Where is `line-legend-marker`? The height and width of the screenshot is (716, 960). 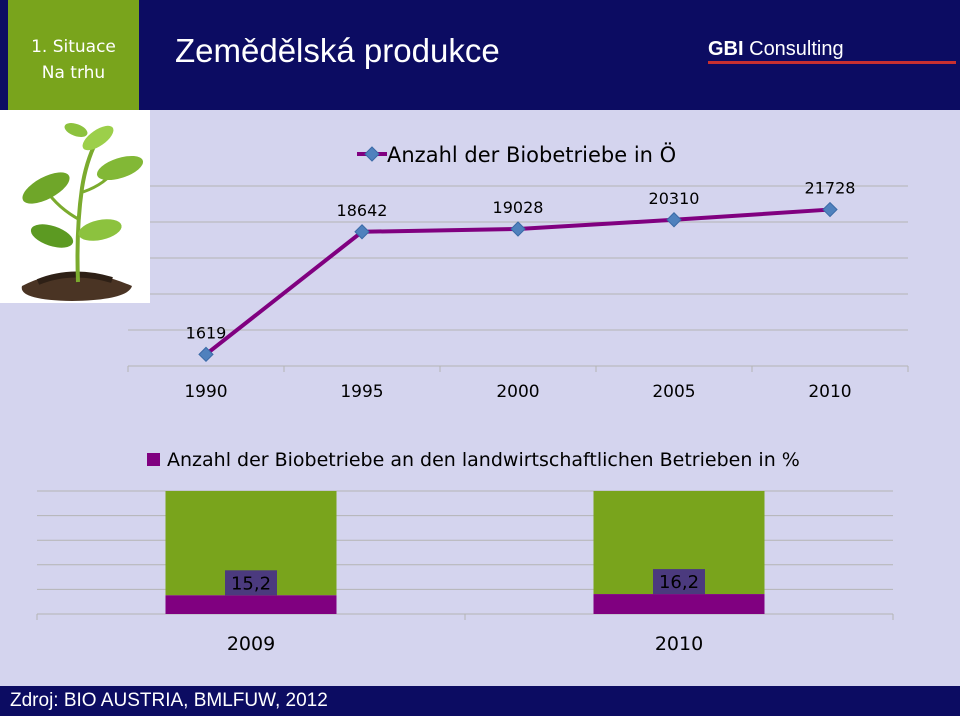 line-legend-marker is located at coordinates (372, 154).